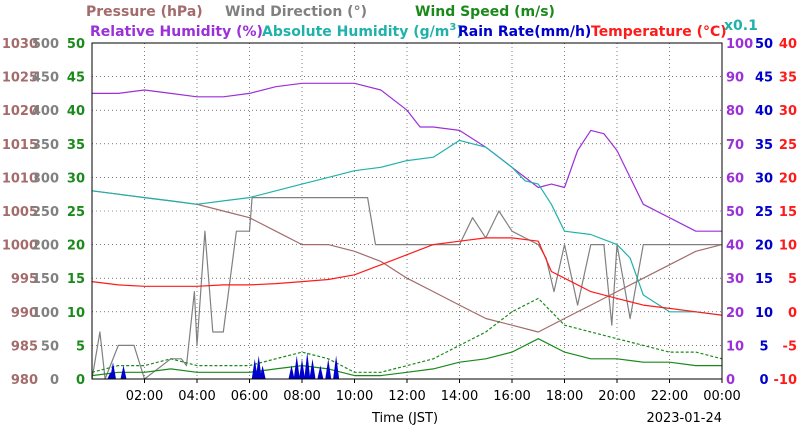 This screenshot has height=434, width=800. Describe the element at coordinates (45, 111) in the screenshot. I see `ytick-wind-direction-8: 400` at that location.